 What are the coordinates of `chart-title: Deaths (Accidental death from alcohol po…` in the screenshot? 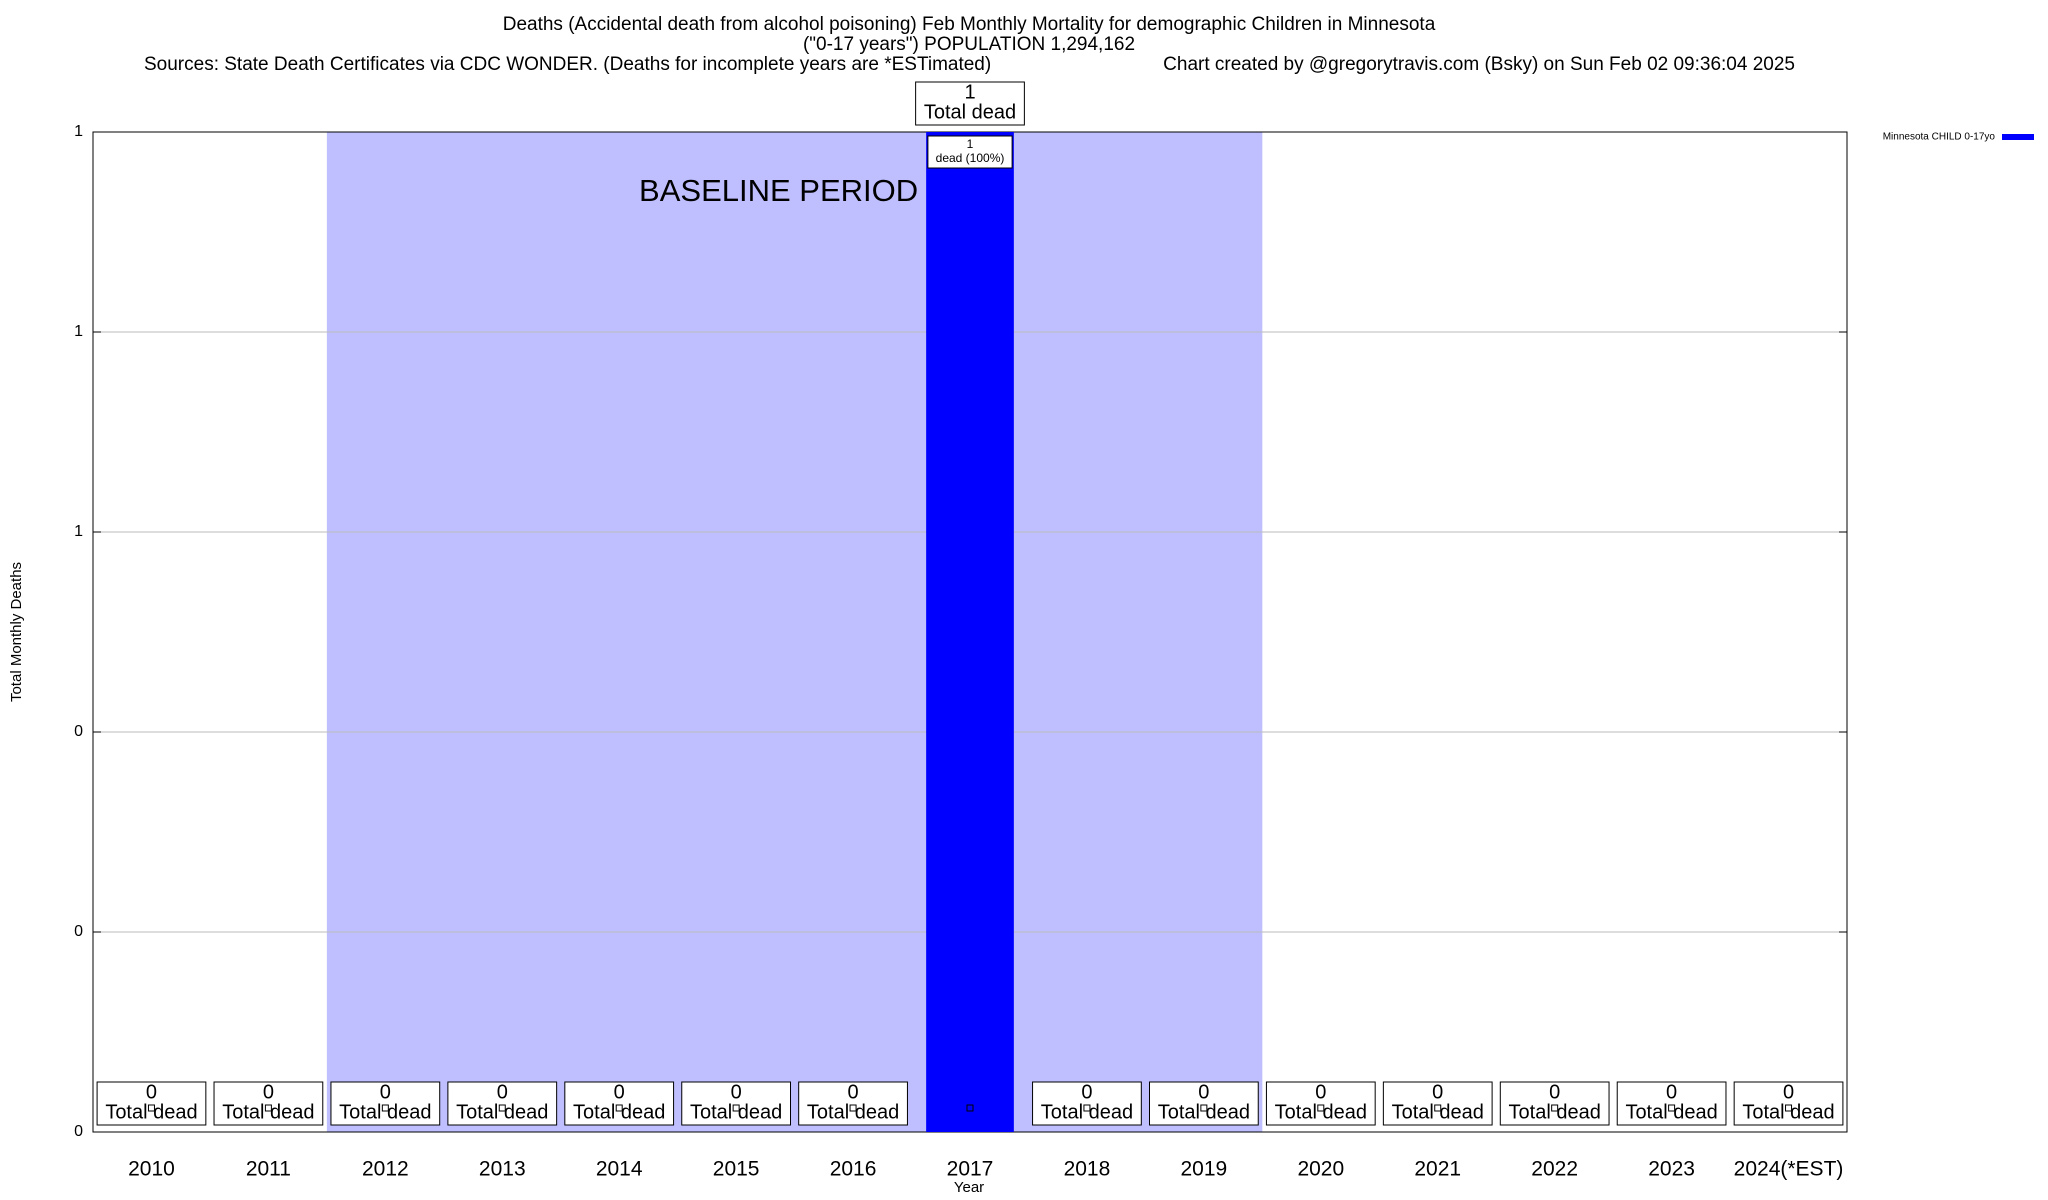 It's located at (969, 24).